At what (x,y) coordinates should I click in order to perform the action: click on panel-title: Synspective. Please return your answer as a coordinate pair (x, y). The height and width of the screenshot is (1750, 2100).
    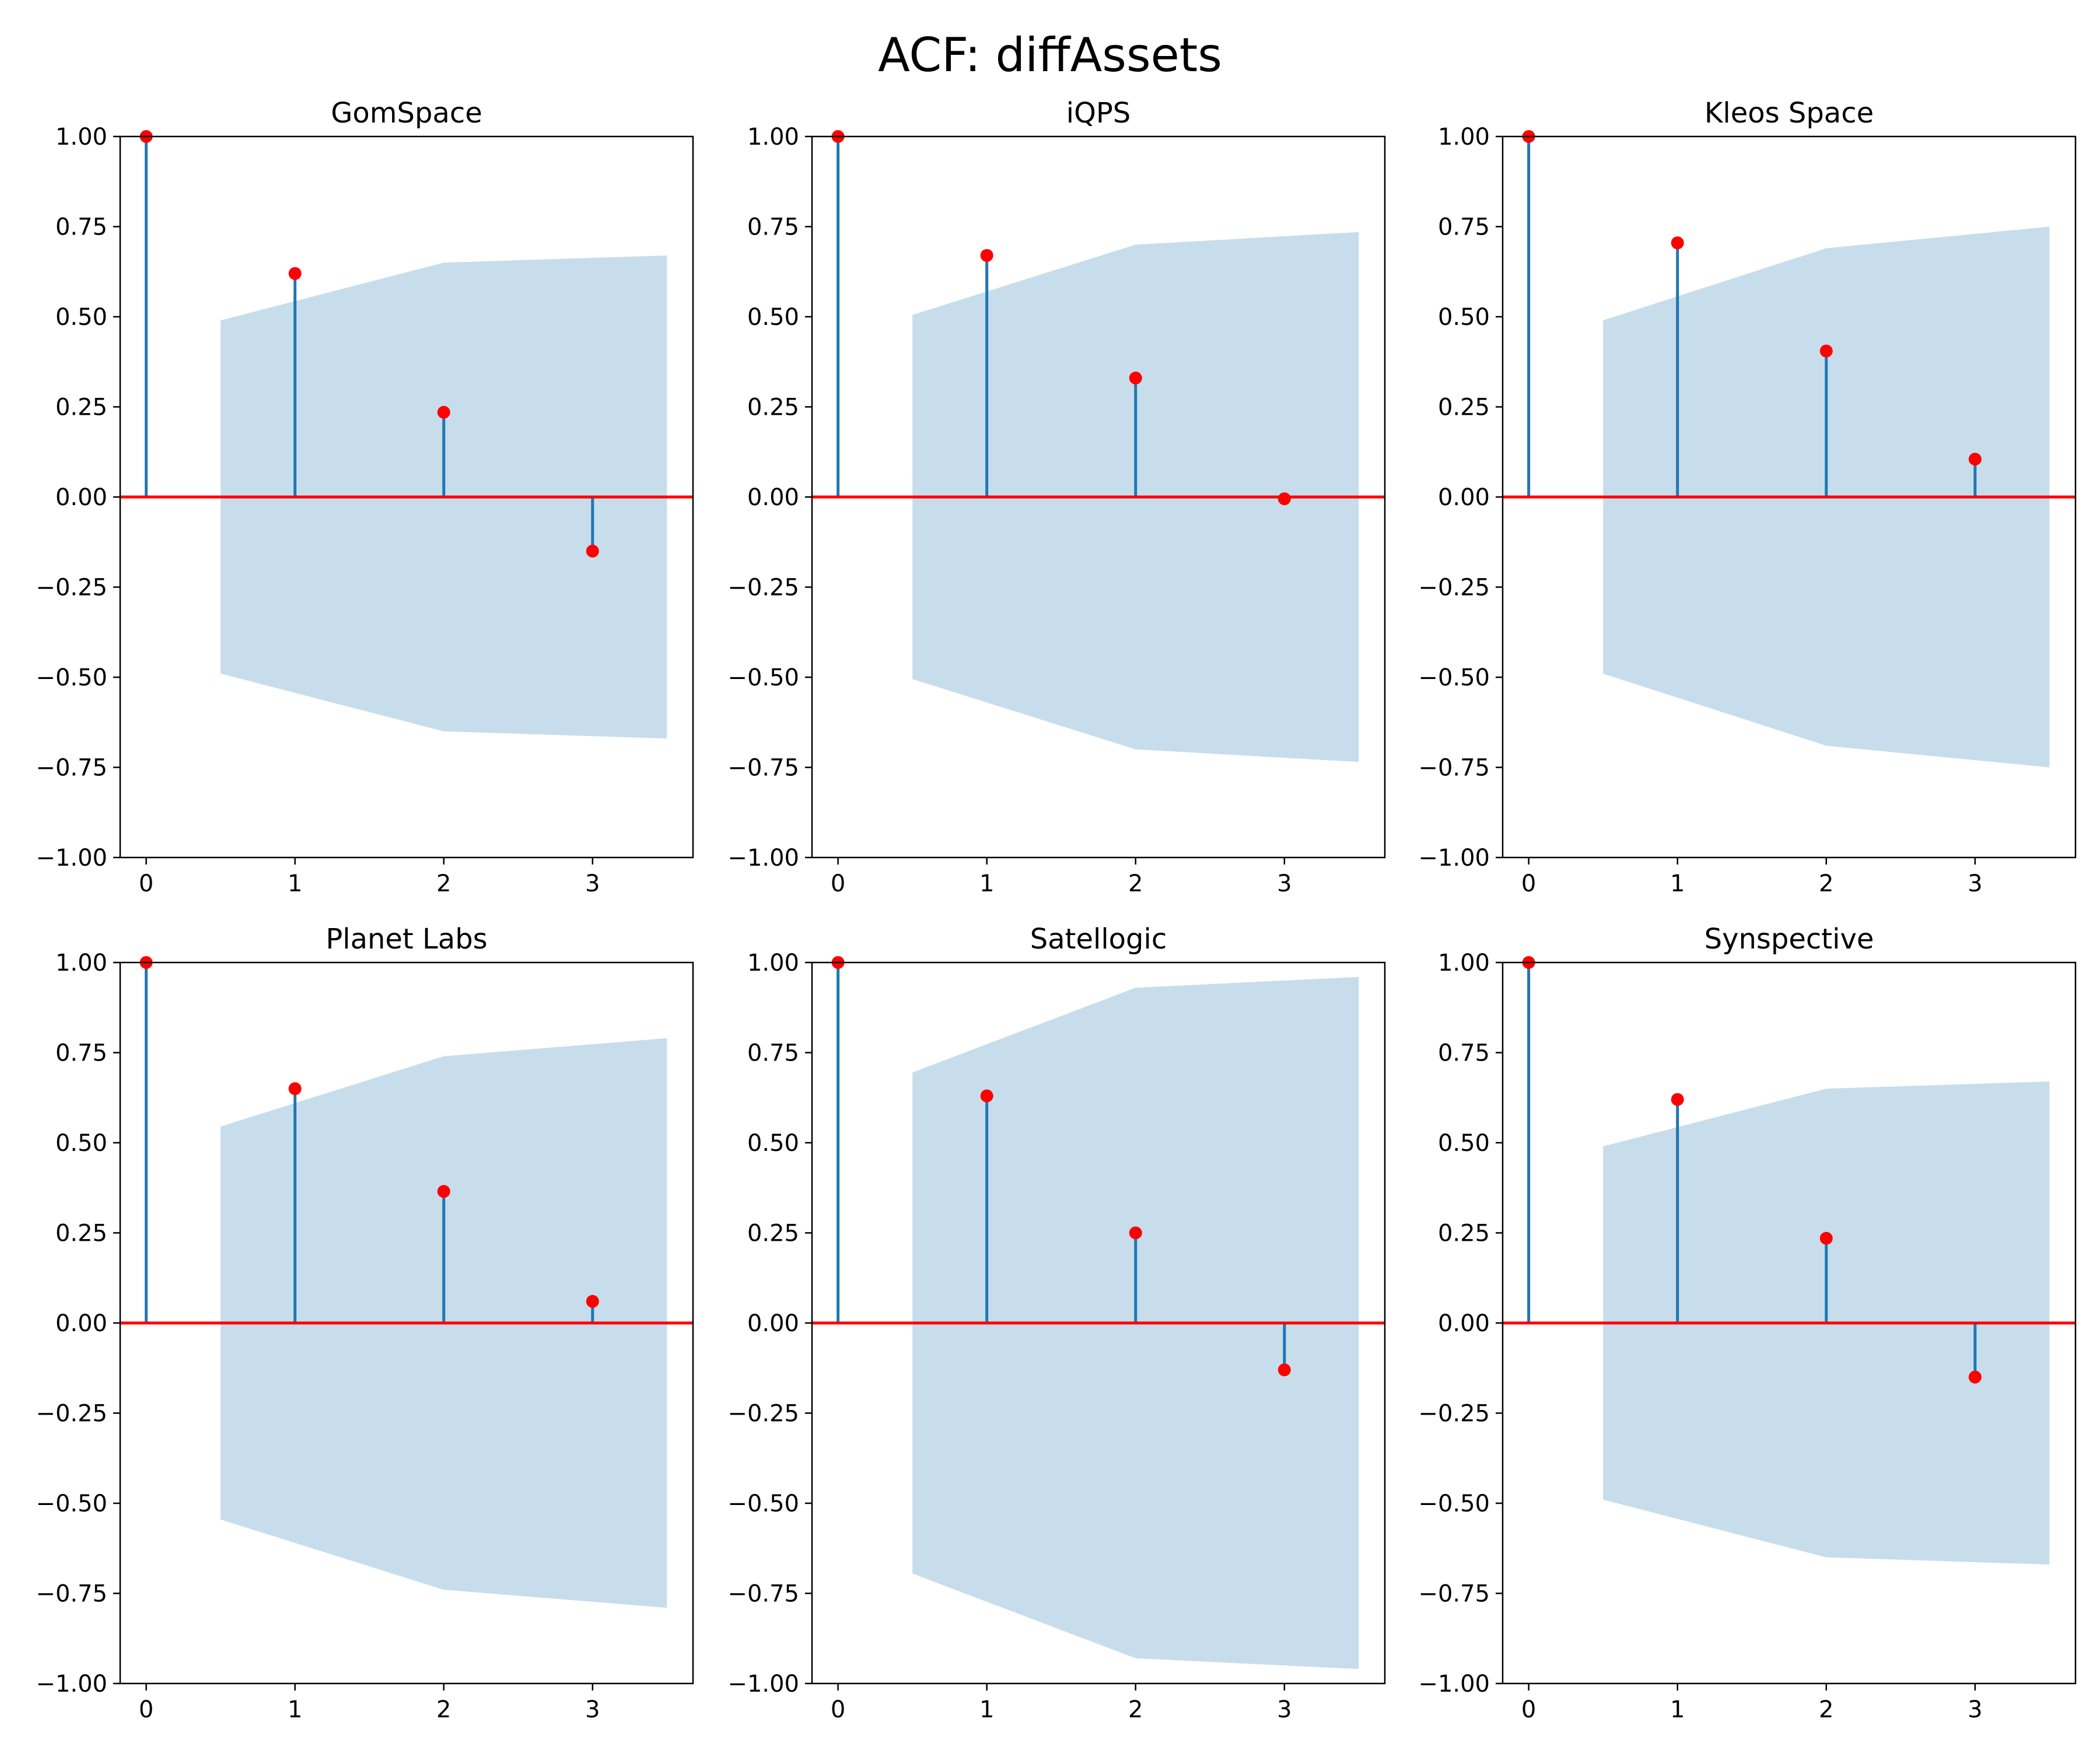
    Looking at the image, I should click on (1789, 939).